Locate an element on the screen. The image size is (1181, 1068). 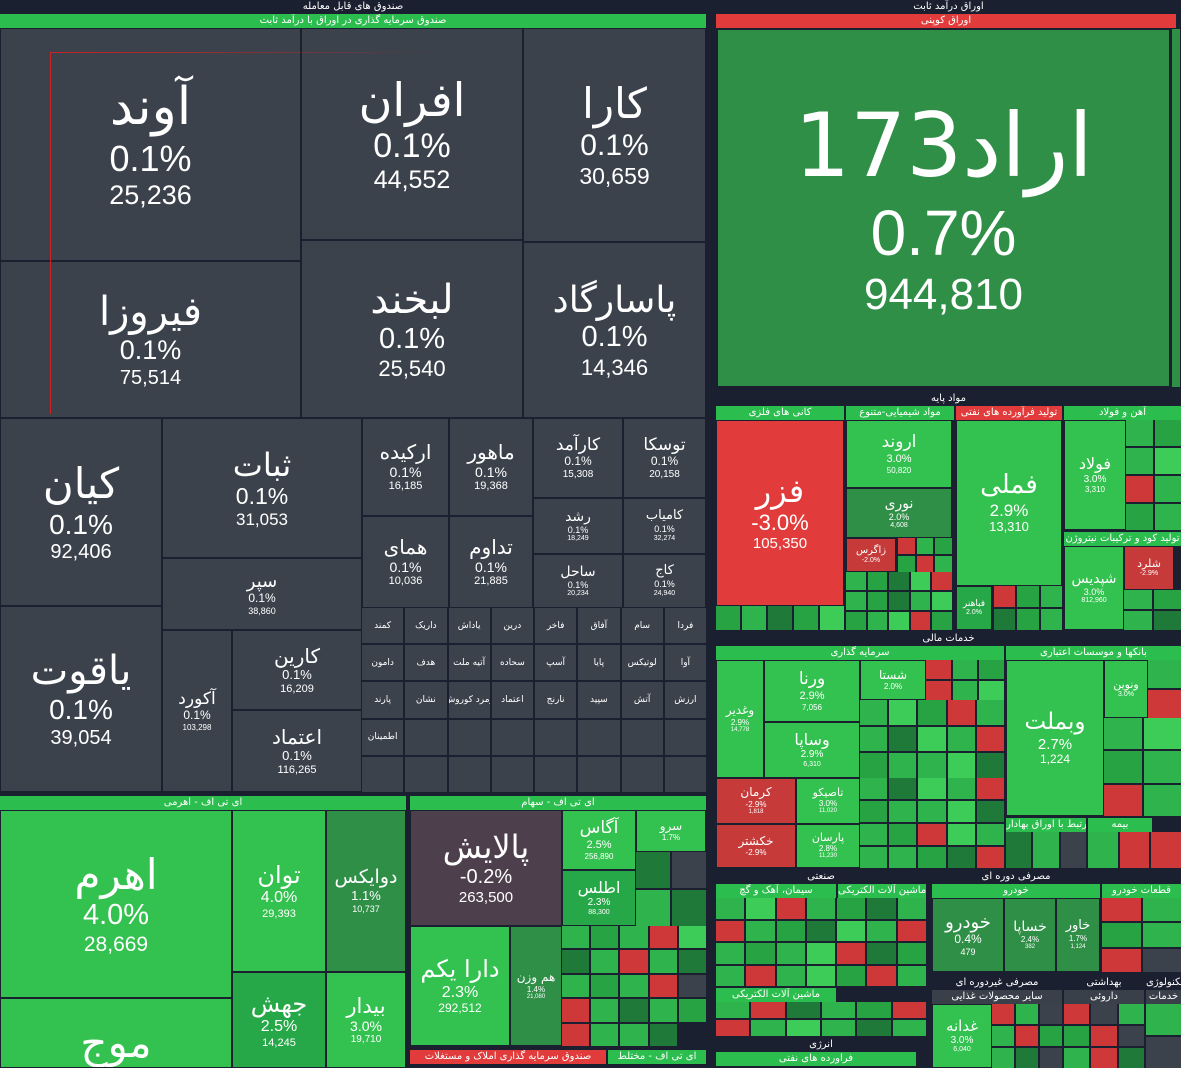
tile-ahrom: اهرم 4.0% 28,669 is located at coordinates (116, 904).